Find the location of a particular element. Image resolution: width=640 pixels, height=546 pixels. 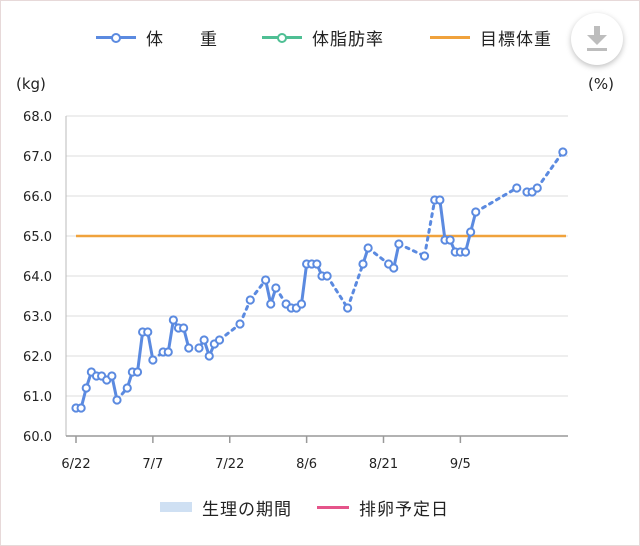

legend-item-period: 生理の期間 is located at coordinates (226, 507).